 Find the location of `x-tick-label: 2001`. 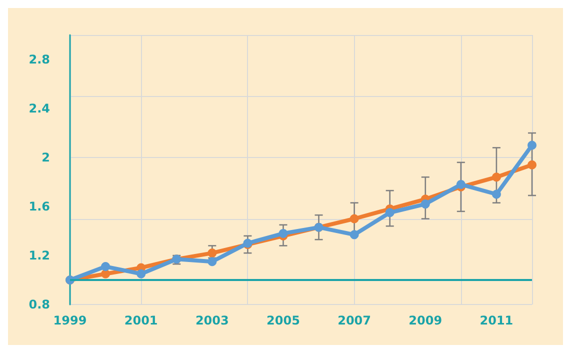

x-tick-label: 2001 is located at coordinates (141, 321).